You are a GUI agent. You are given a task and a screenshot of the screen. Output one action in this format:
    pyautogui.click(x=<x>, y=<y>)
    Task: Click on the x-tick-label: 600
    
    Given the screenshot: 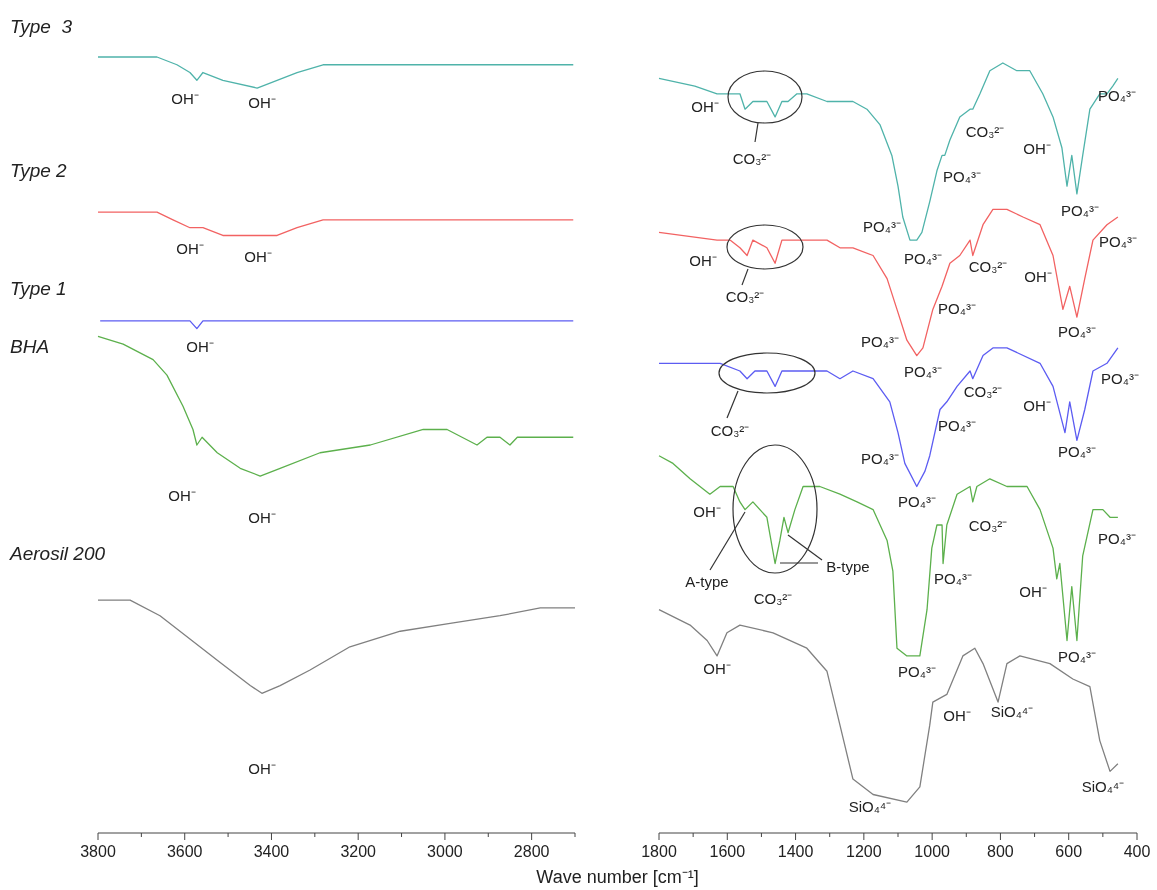 What is the action you would take?
    pyautogui.click(x=1069, y=851)
    